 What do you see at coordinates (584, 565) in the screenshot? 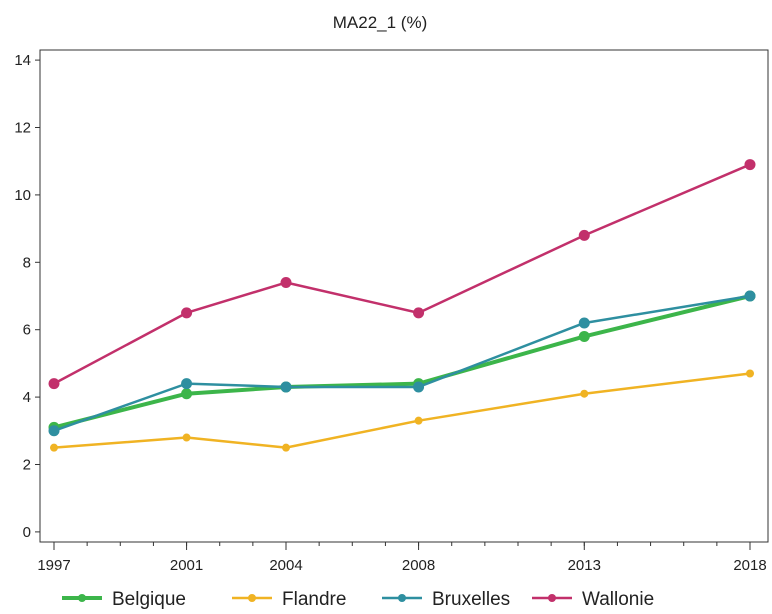
I see `x-tick-label-4: 2013` at bounding box center [584, 565].